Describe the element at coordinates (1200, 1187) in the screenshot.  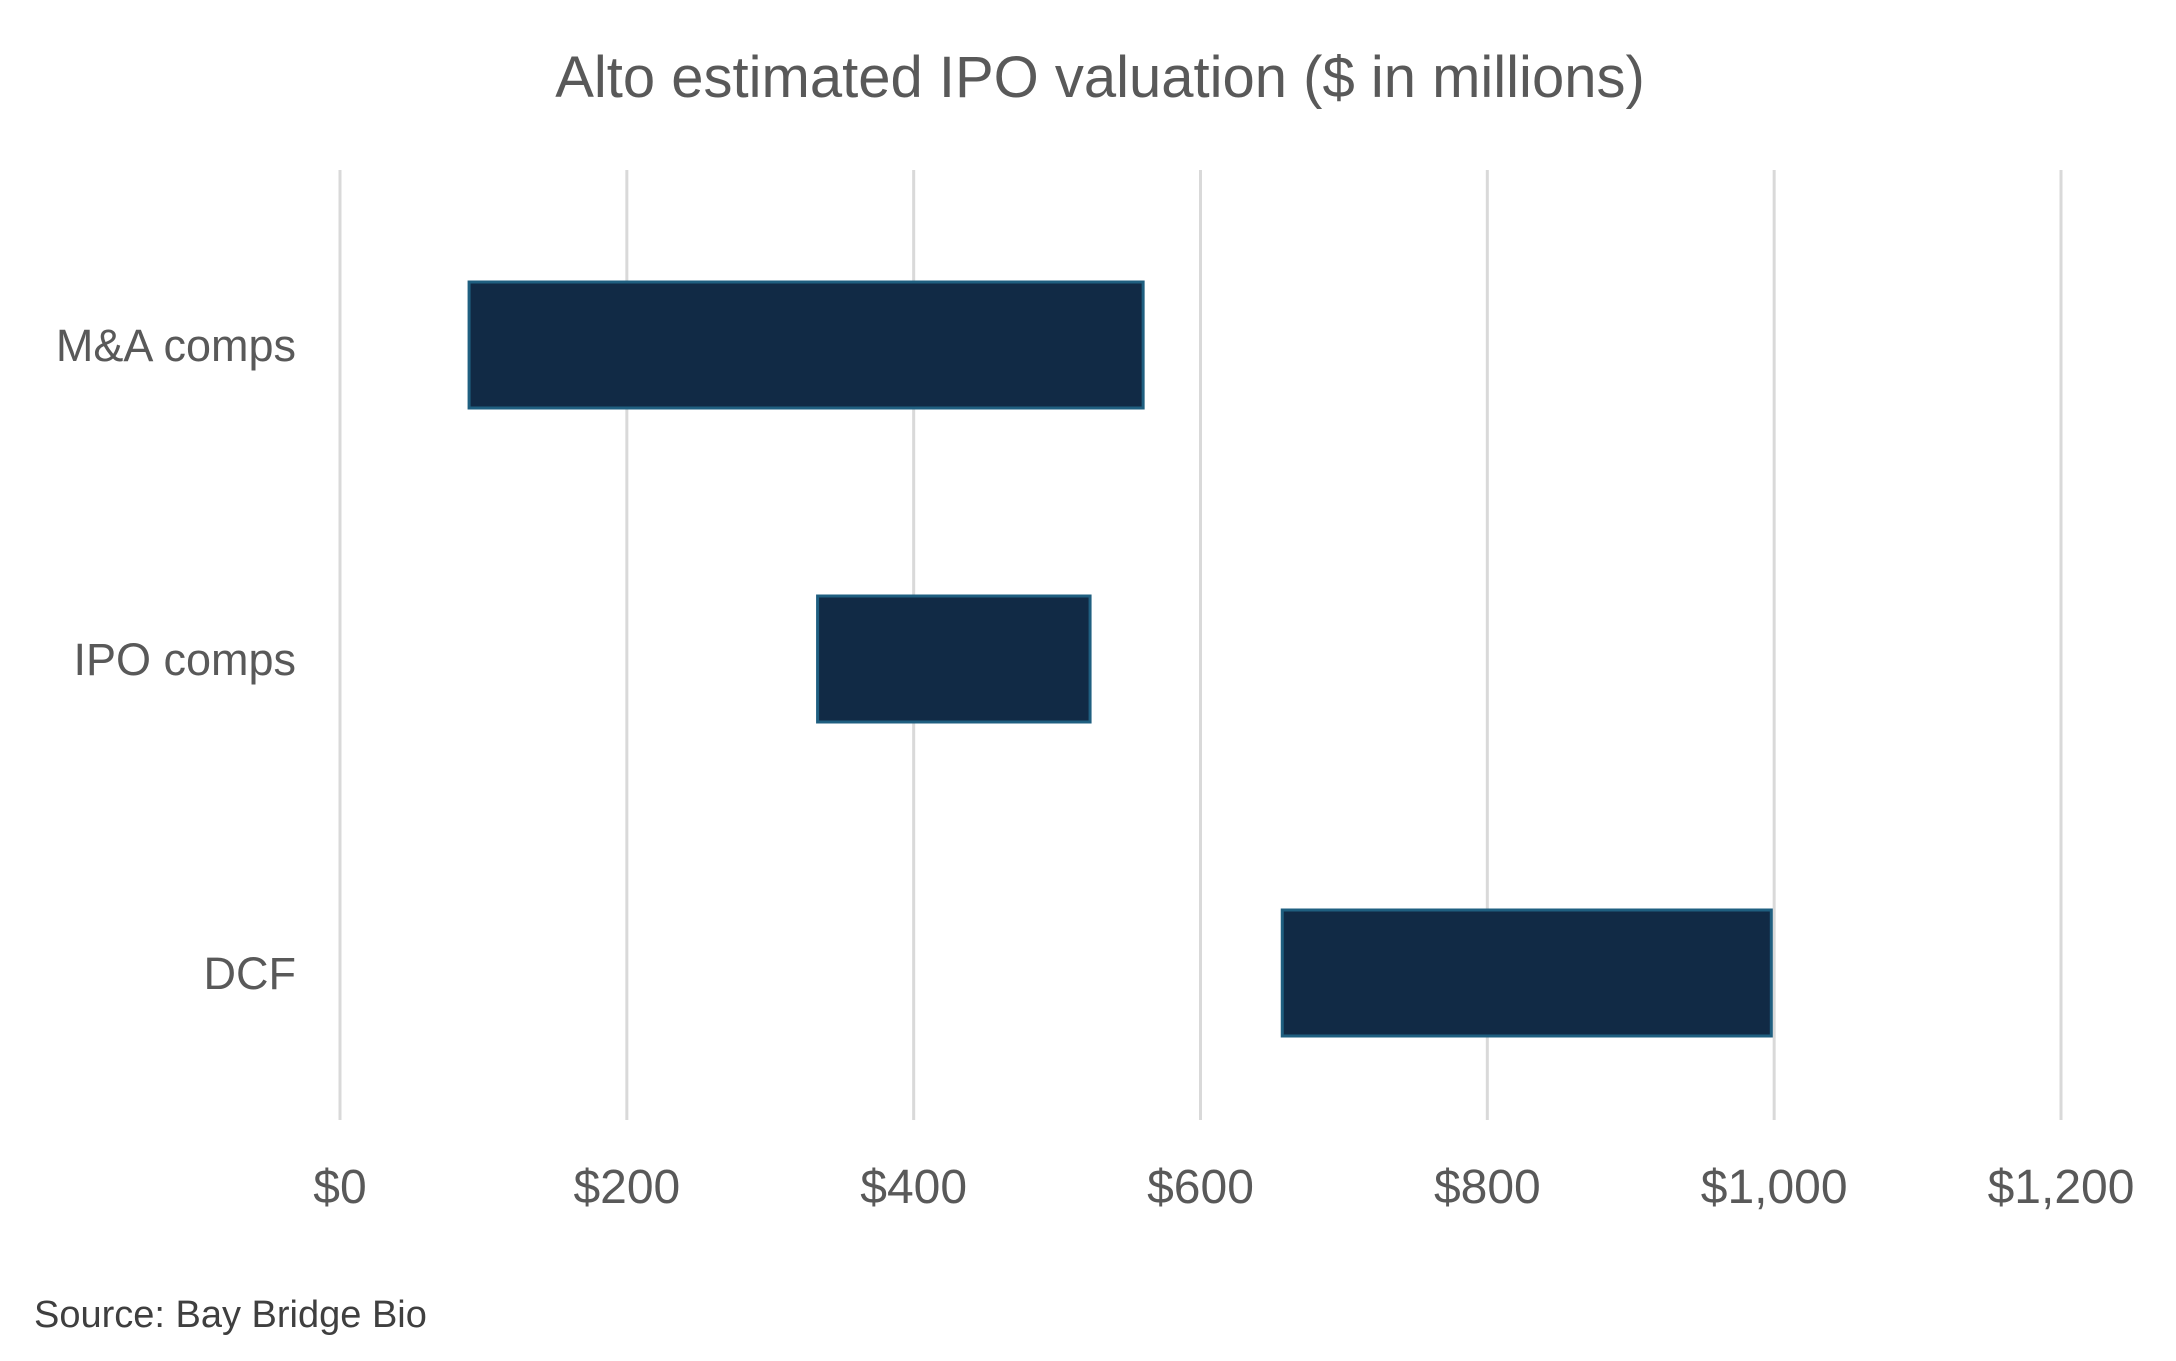
I see `x-tick-label: $600` at that location.